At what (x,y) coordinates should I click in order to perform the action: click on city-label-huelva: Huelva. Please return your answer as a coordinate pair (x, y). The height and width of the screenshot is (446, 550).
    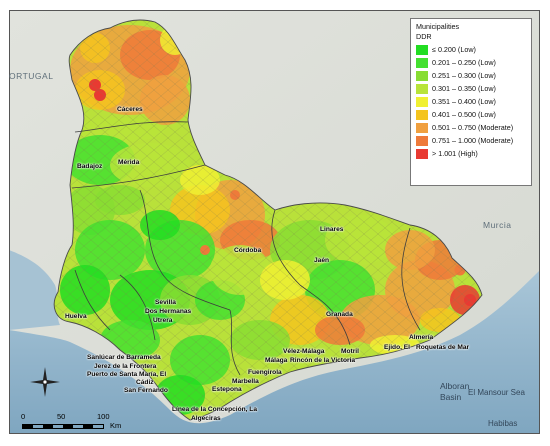
    Looking at the image, I should click on (76, 316).